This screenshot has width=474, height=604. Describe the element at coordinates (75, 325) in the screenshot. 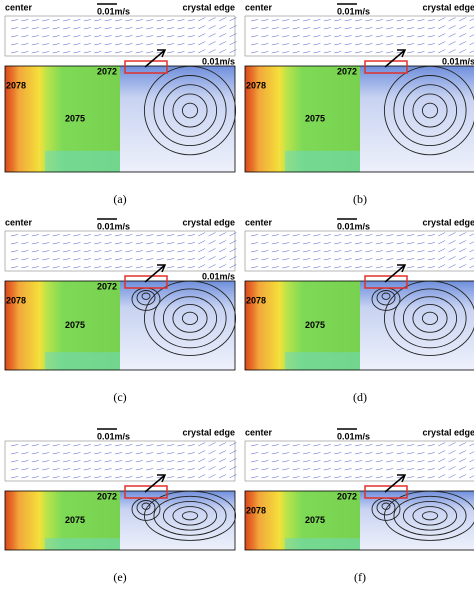

I see `contour-label: 2075` at that location.